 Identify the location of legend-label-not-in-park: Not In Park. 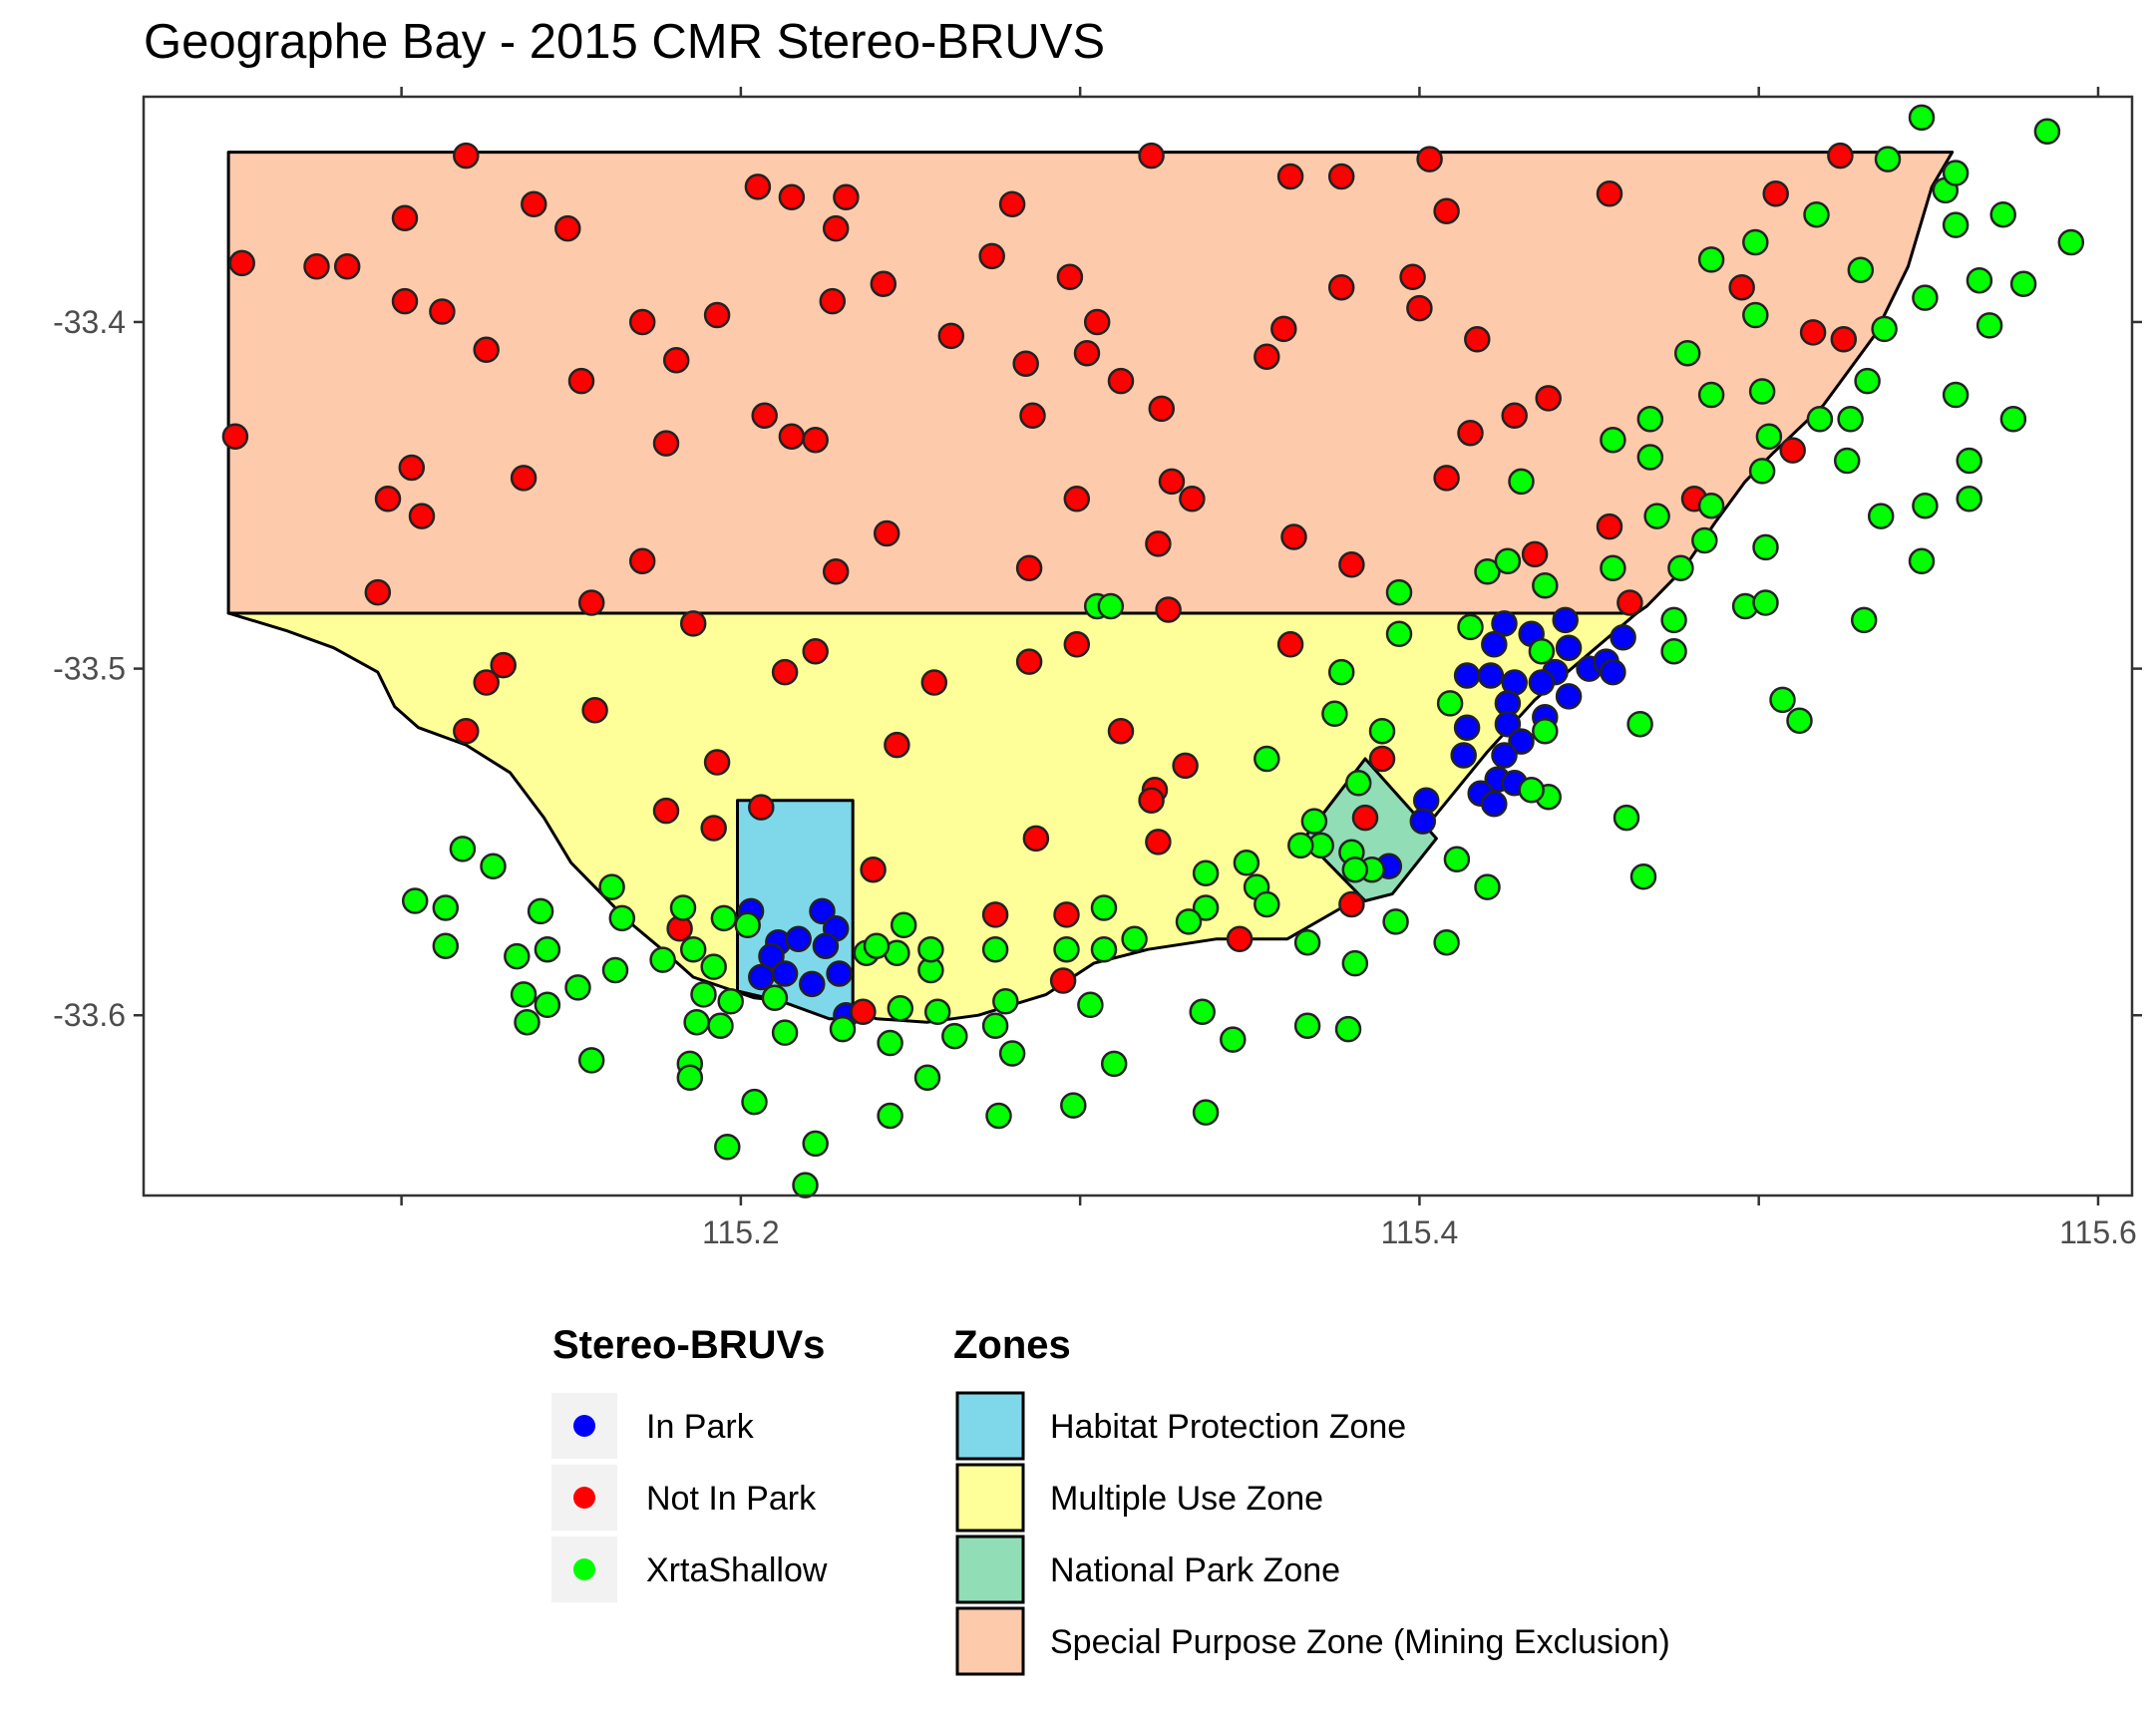
(732, 1499).